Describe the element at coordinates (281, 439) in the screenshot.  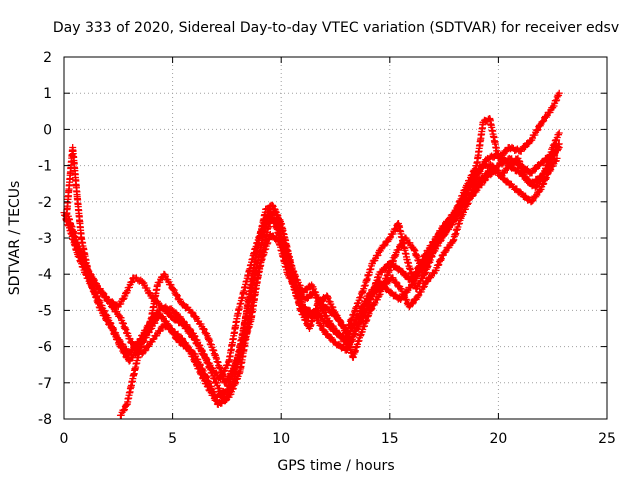
I see `x-tick-label: 10` at that location.